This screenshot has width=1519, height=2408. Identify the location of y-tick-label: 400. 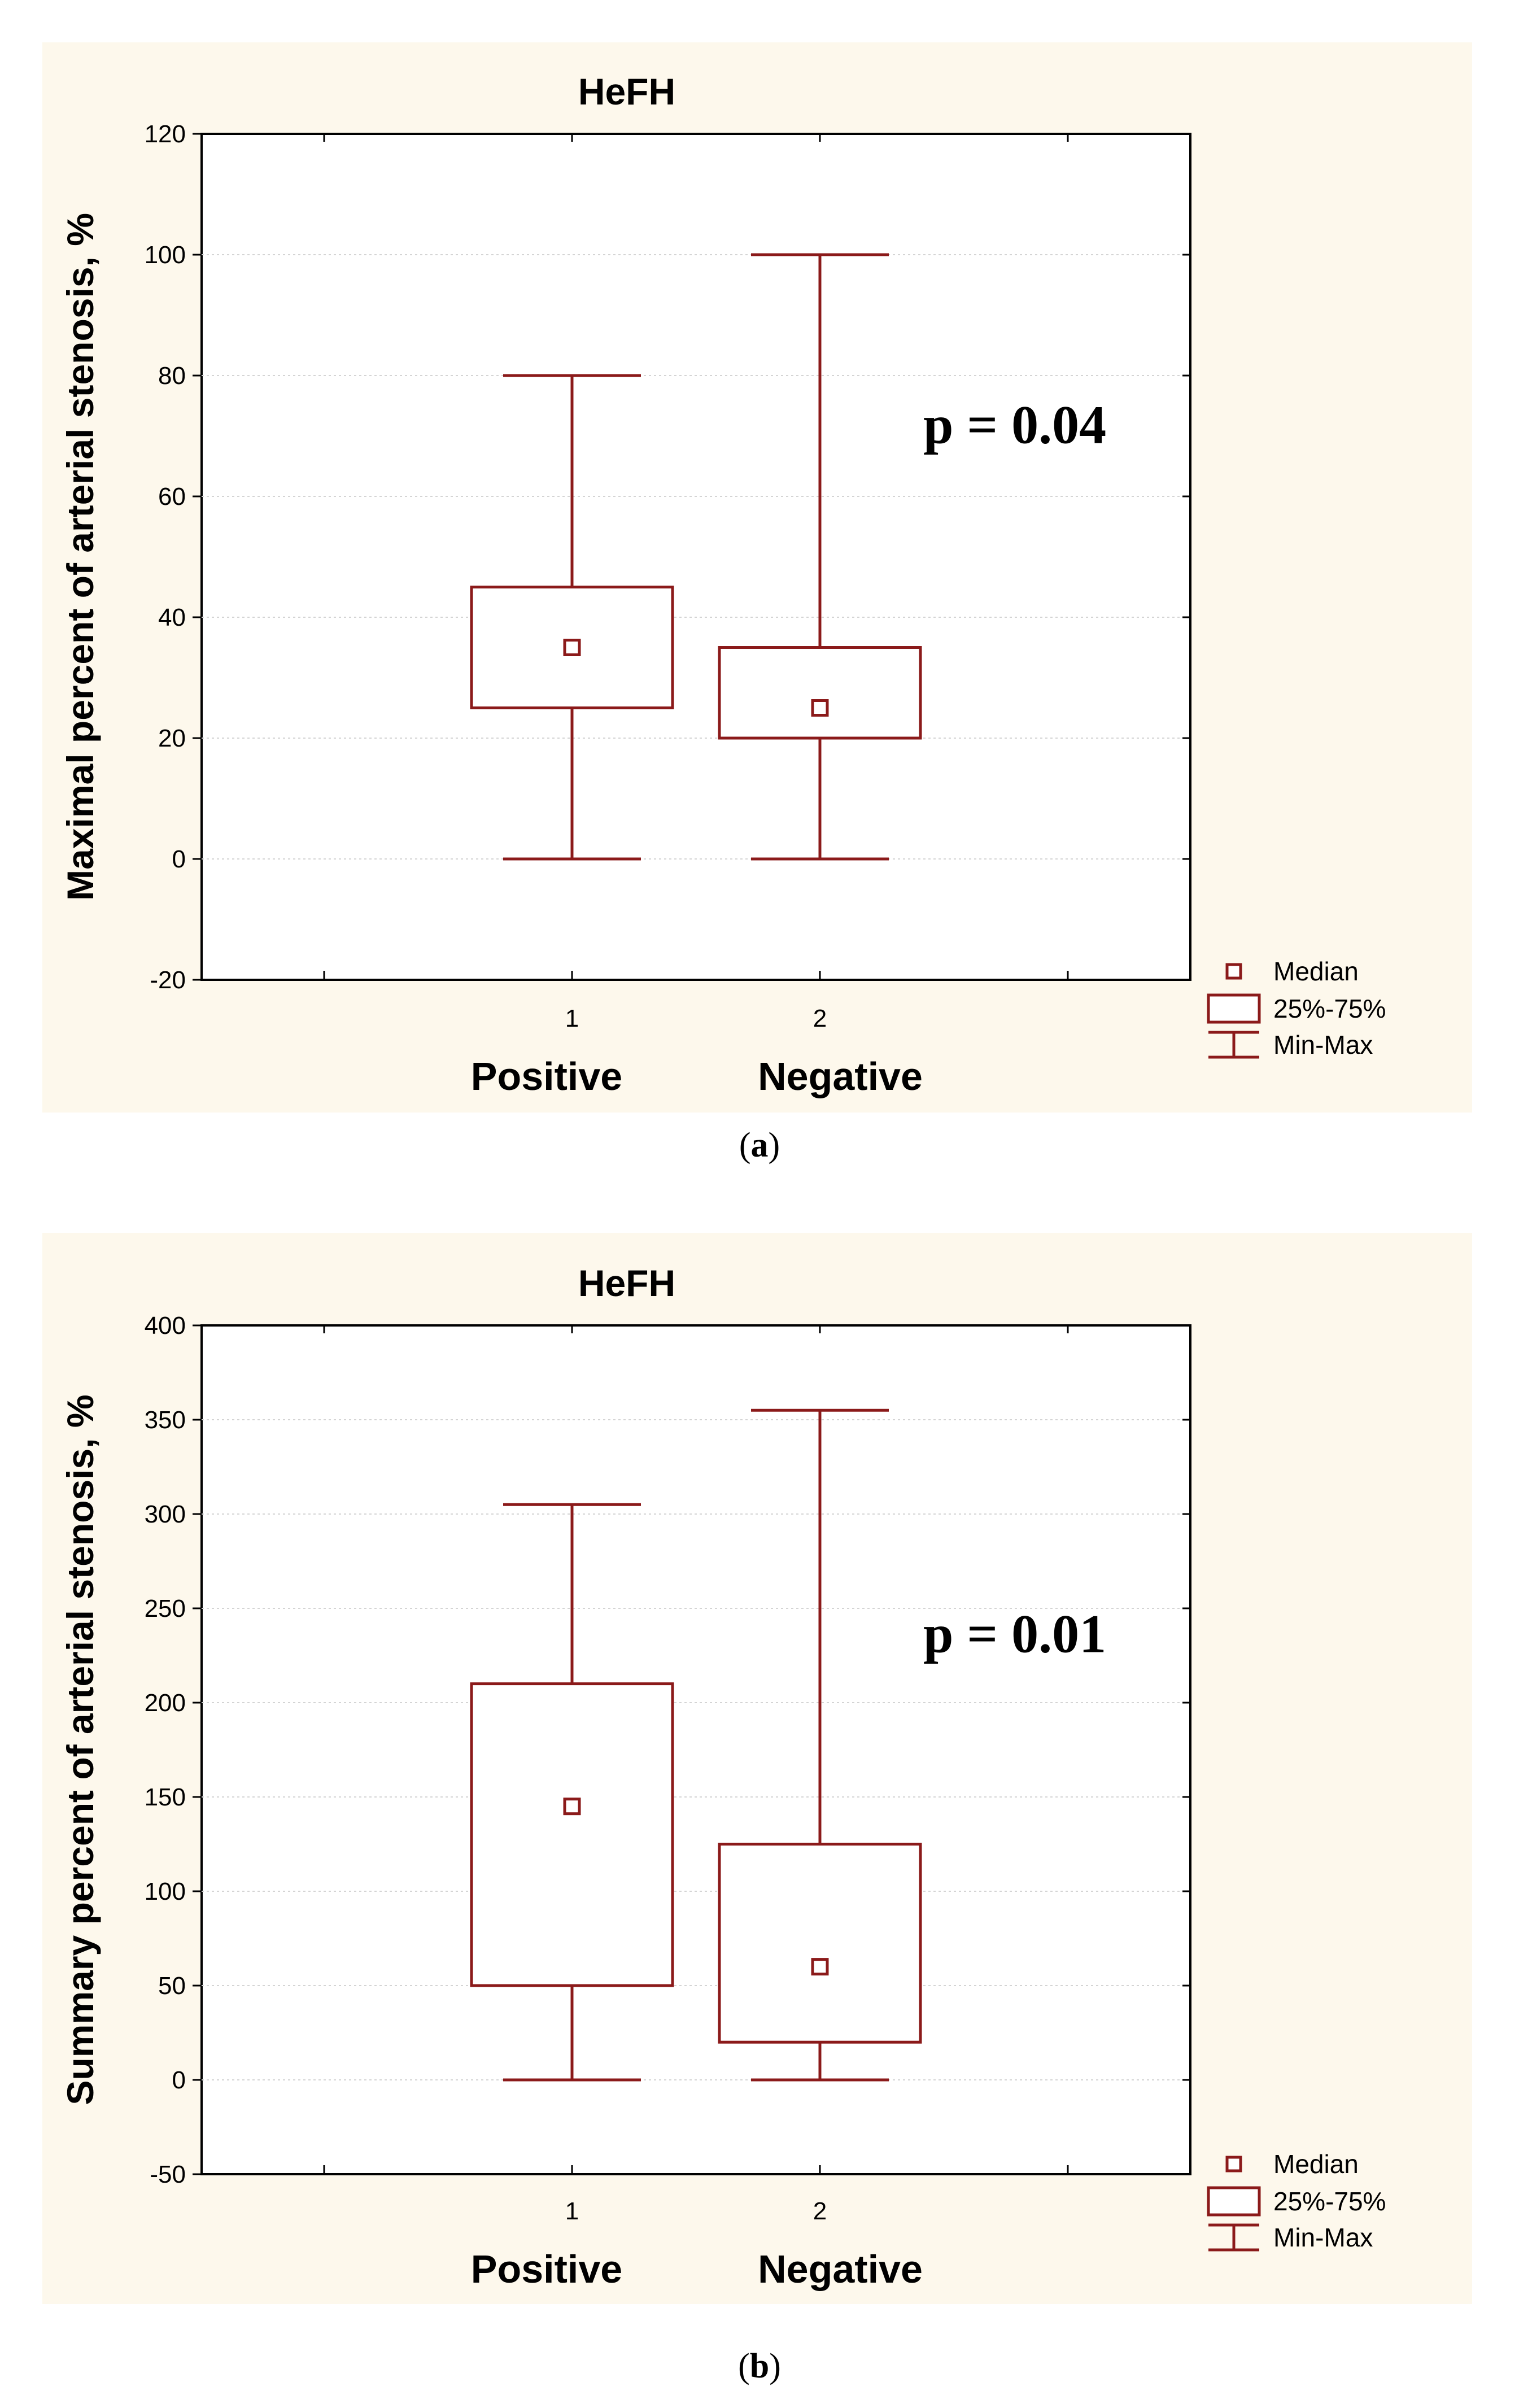
(166, 1326).